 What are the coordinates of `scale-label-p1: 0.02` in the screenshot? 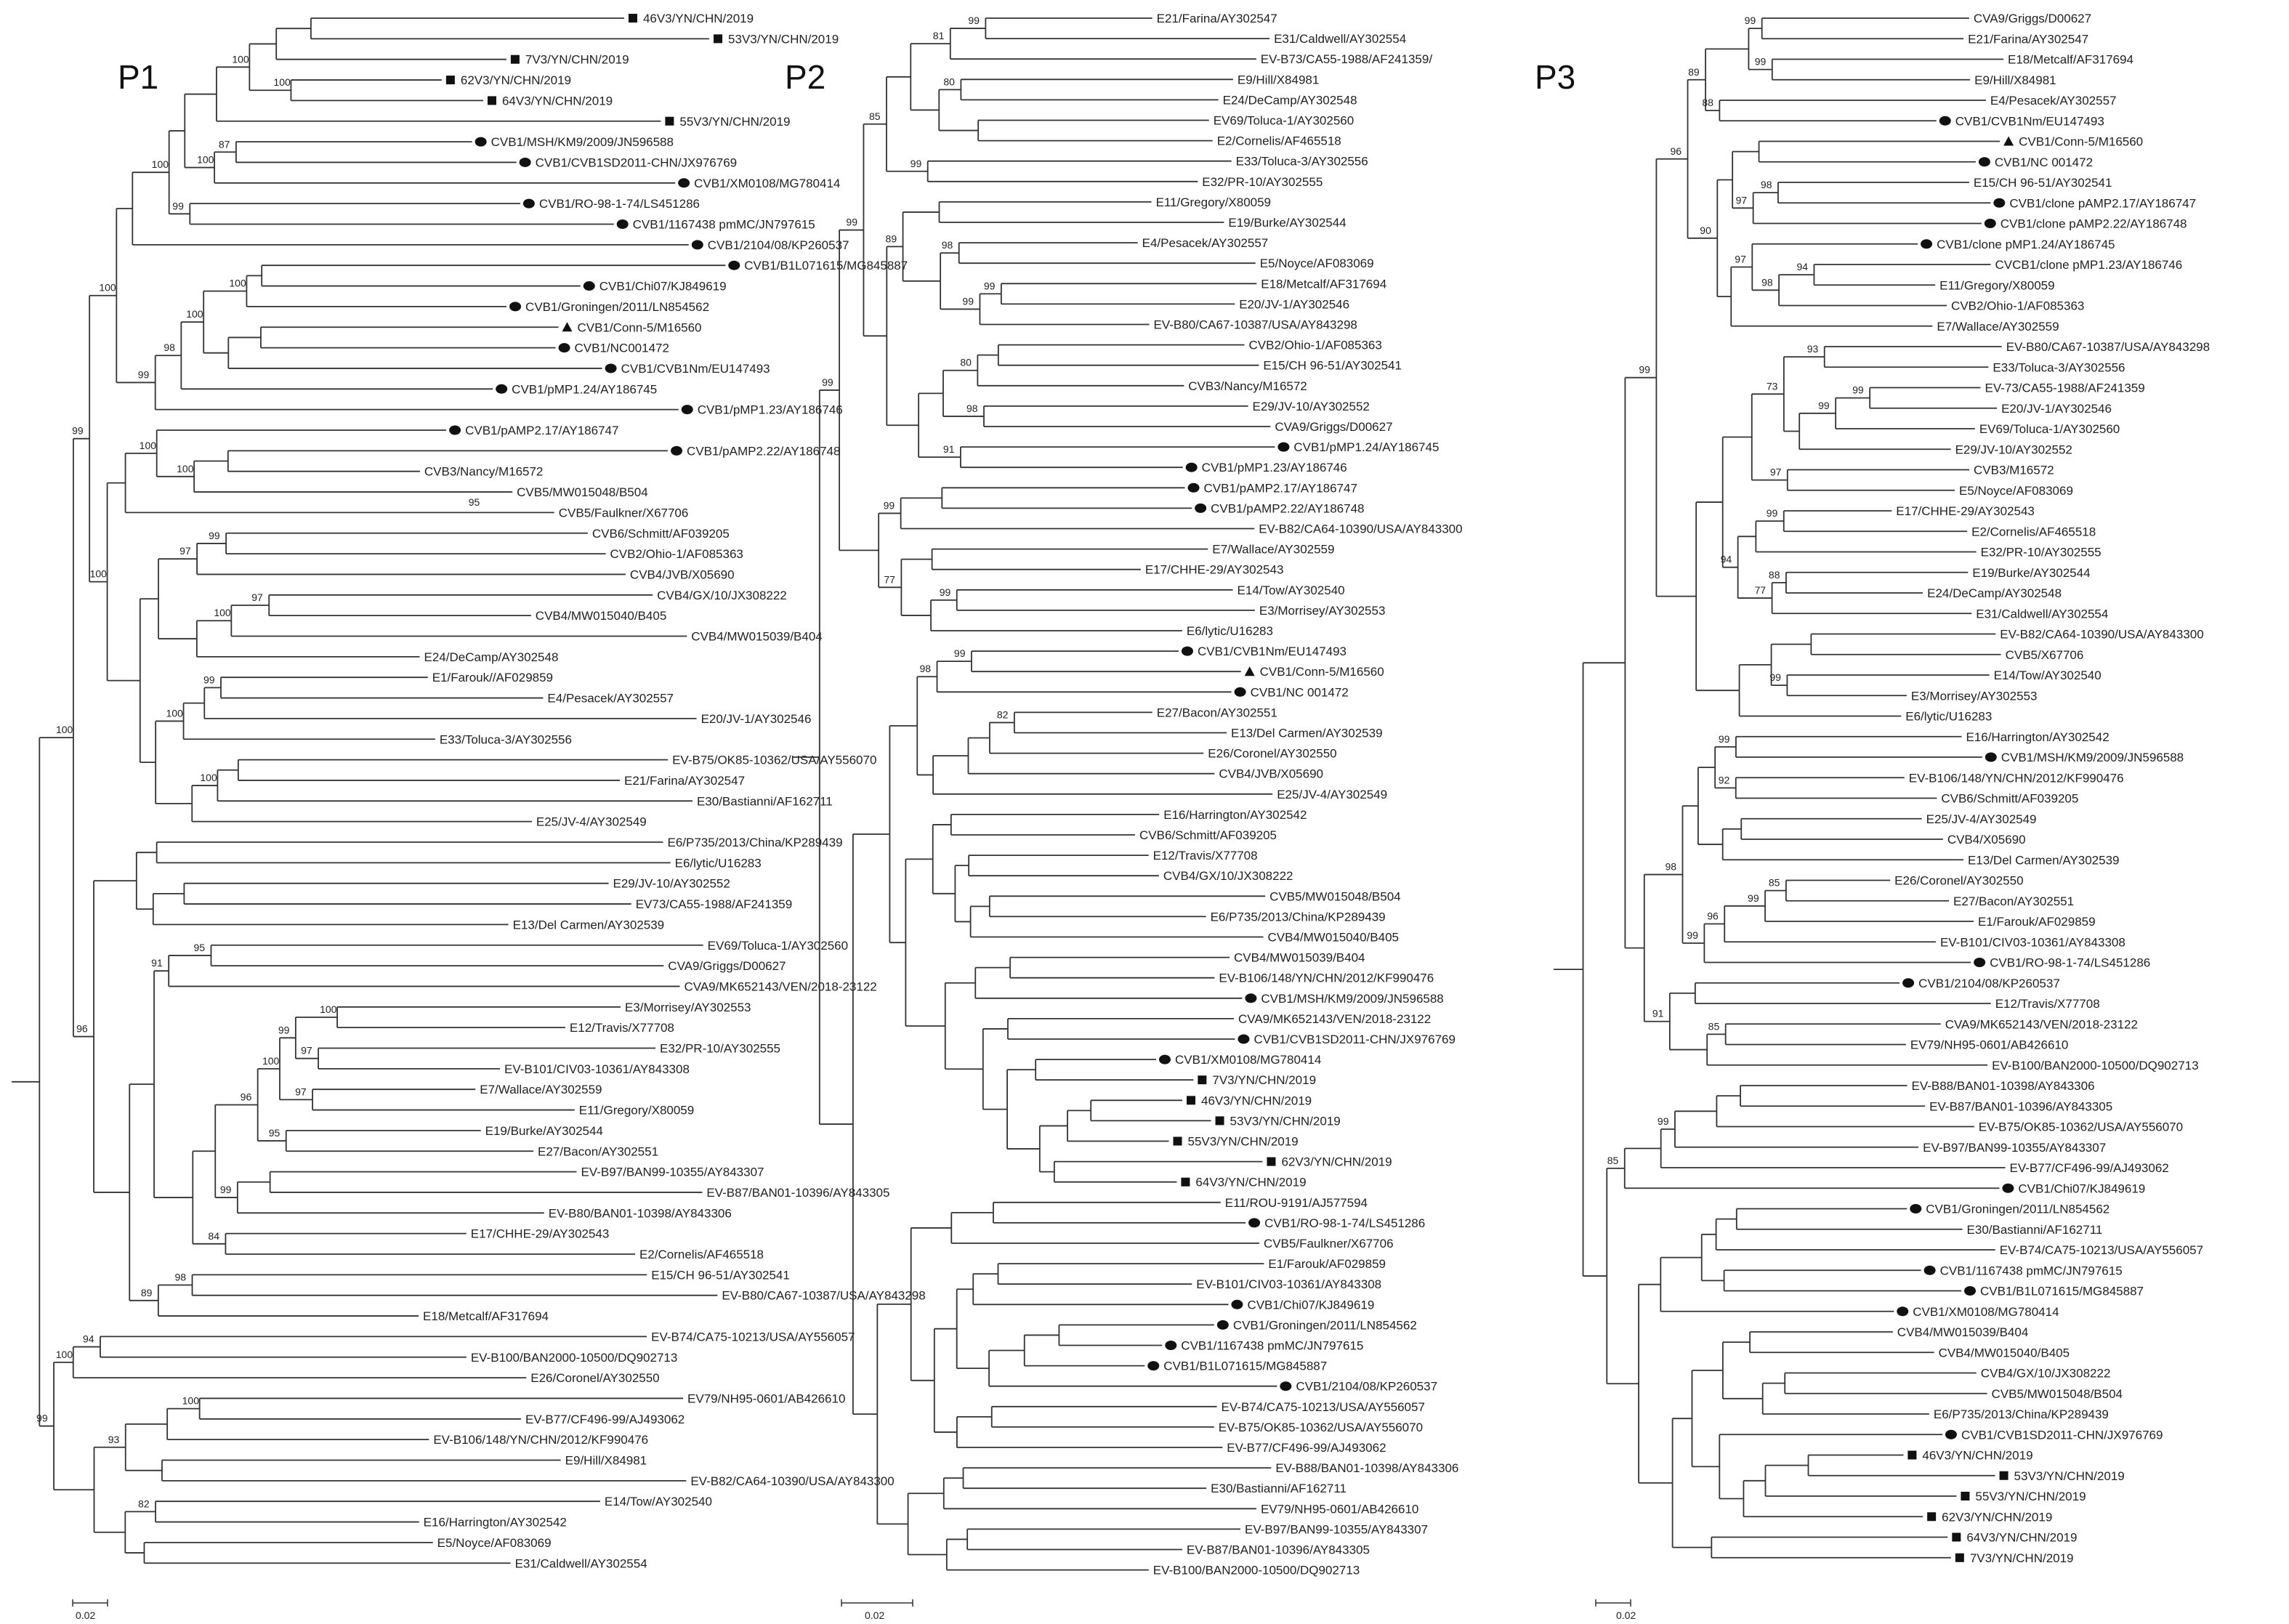 It's located at (85, 1615).